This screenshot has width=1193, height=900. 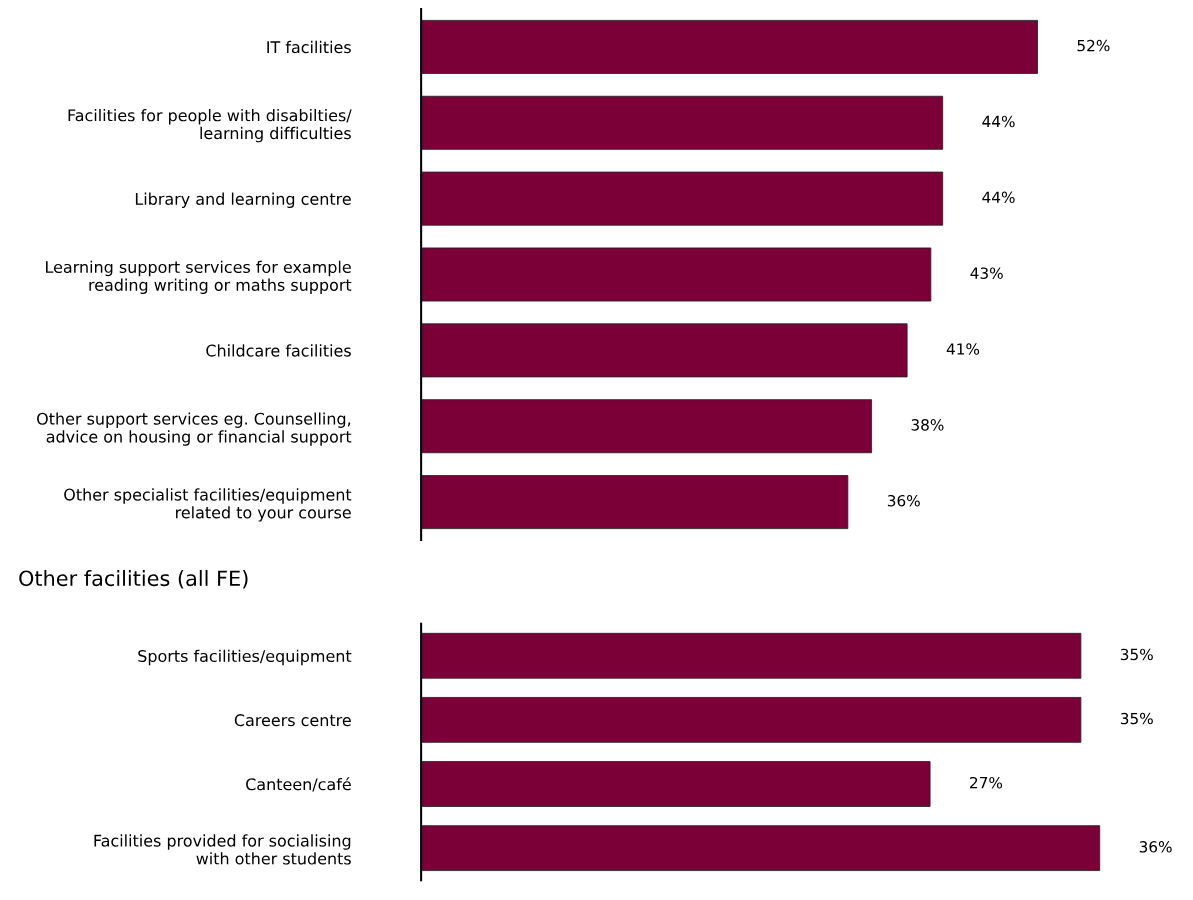 What do you see at coordinates (963, 349) in the screenshot?
I see `data-label: 41%` at bounding box center [963, 349].